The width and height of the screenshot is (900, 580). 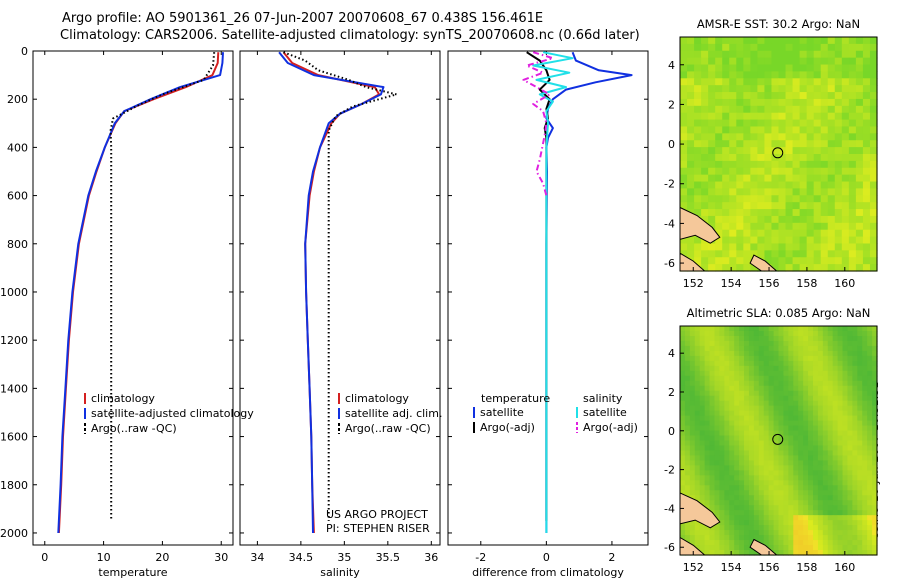 What do you see at coordinates (24, 51) in the screenshot?
I see `temp-ytick-label: 0` at bounding box center [24, 51].